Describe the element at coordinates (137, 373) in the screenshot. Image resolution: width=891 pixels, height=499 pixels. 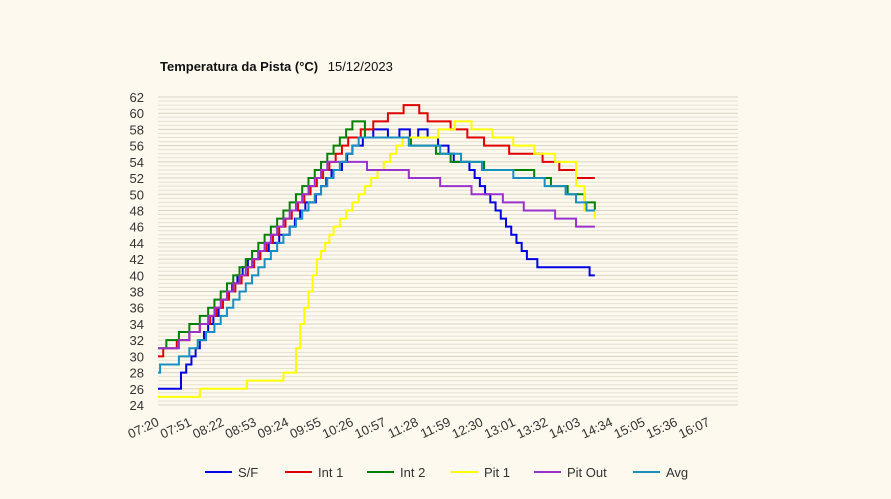
I see `y-tick-label: 28` at that location.